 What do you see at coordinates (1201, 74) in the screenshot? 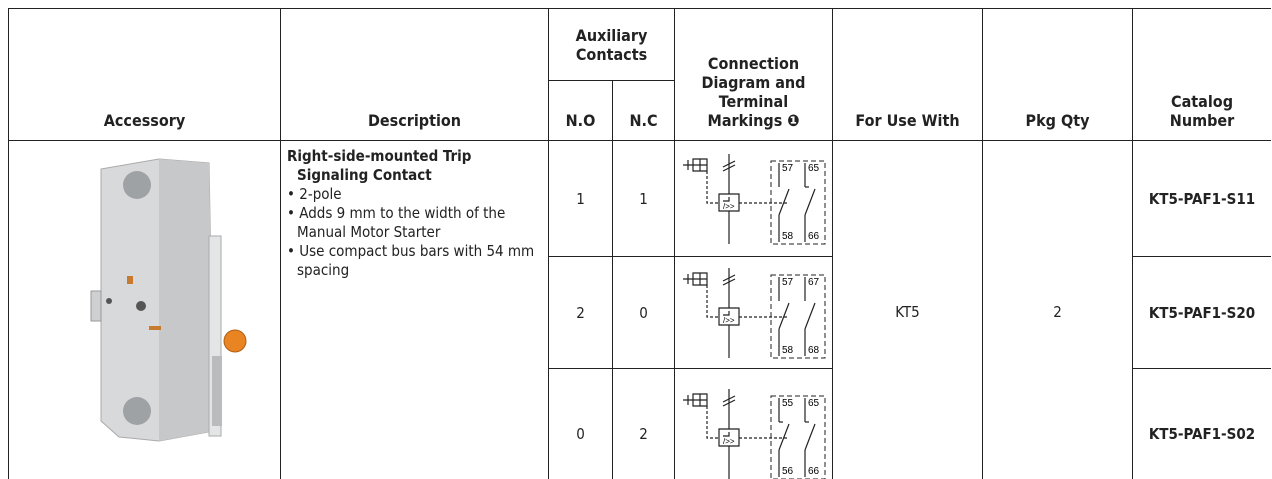
I see `header-cell: Catalog Number` at bounding box center [1201, 74].